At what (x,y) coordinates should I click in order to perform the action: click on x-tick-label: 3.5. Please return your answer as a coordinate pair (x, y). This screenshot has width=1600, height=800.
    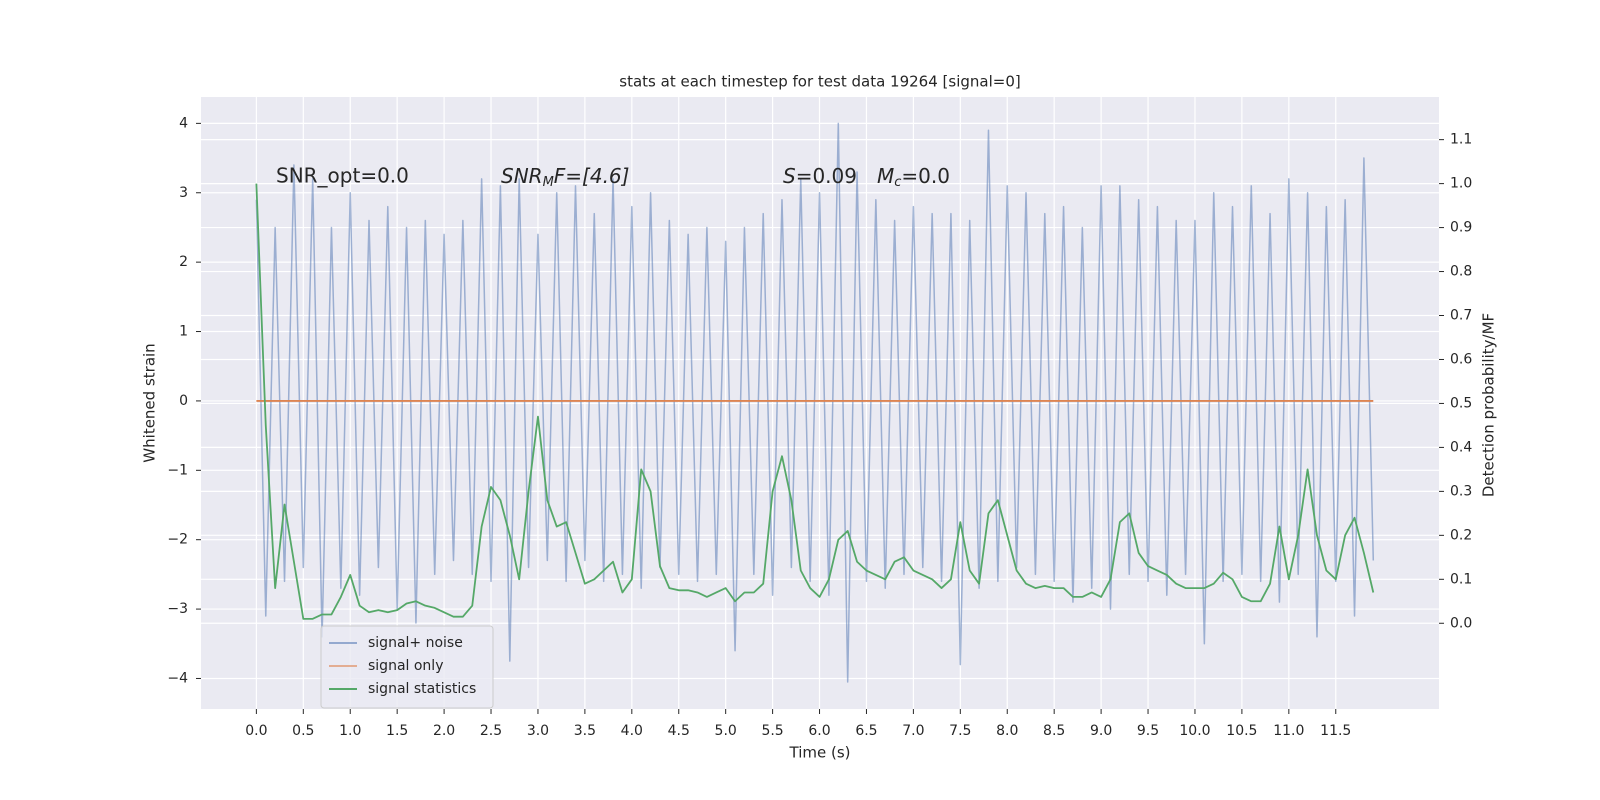
    Looking at the image, I should click on (585, 731).